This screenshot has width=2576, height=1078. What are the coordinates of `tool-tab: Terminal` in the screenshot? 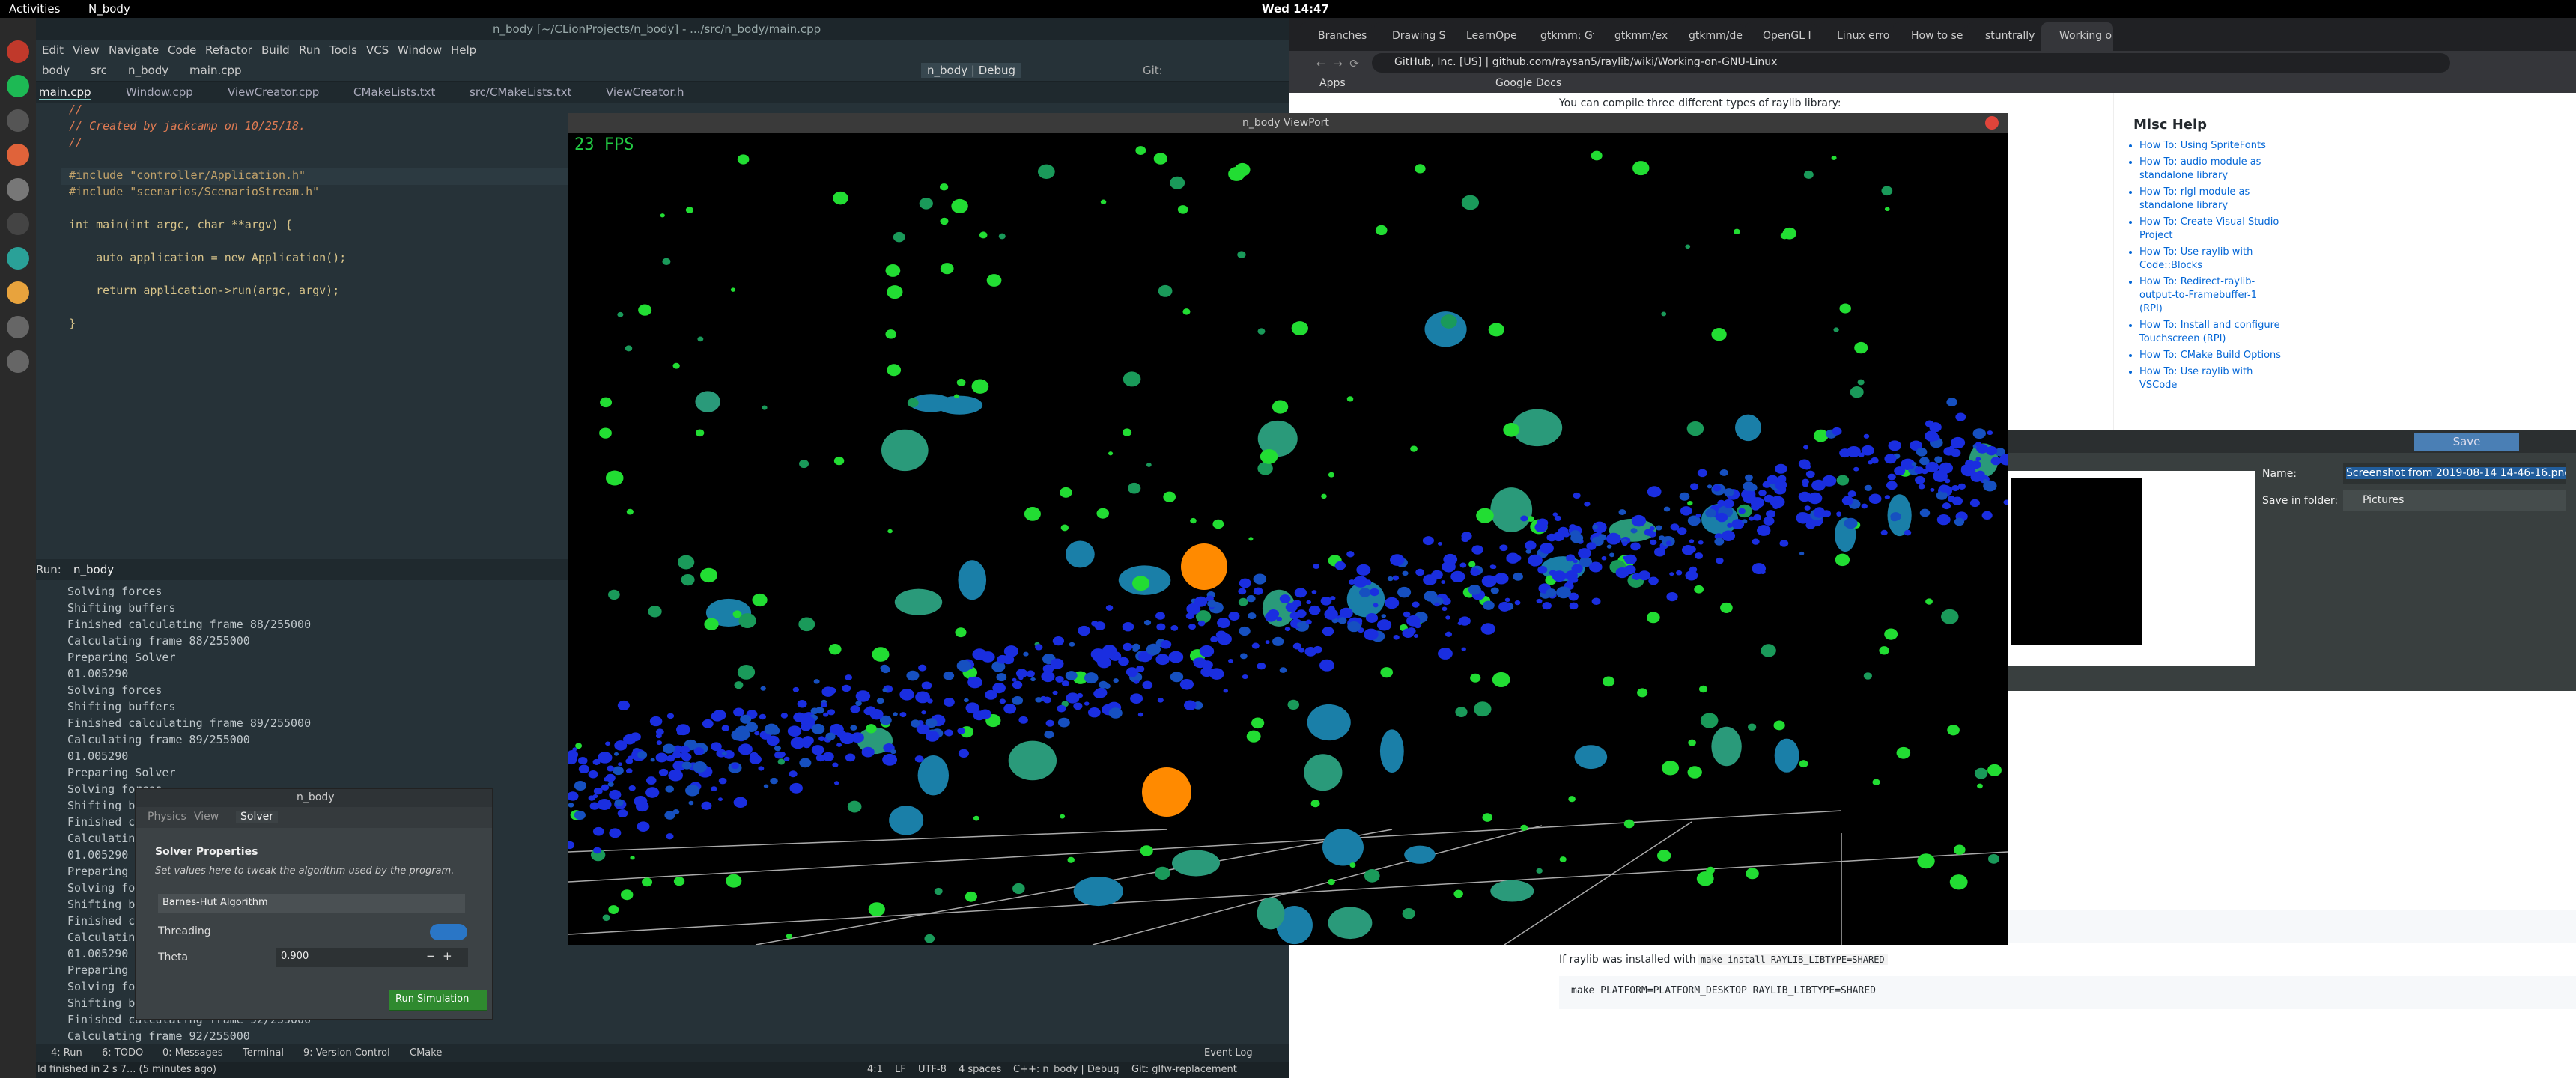 It's located at (263, 1053).